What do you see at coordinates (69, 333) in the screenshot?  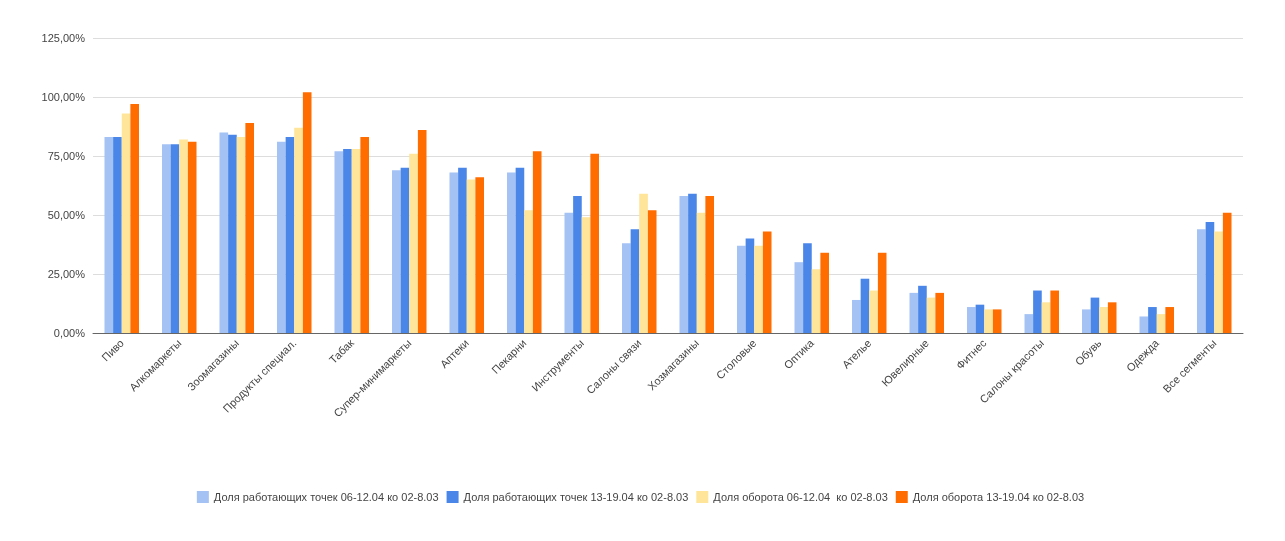 I see `y-tick-label: 0,00%` at bounding box center [69, 333].